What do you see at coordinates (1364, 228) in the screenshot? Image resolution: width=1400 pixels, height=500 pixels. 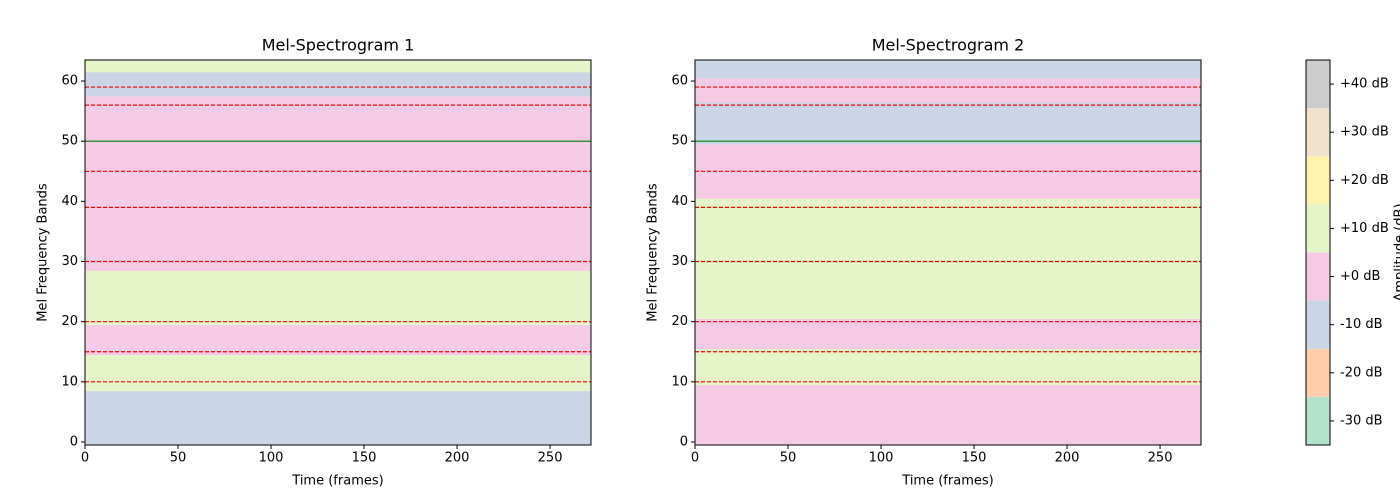 I see `colorbar-tick-label: +10 dB` at bounding box center [1364, 228].